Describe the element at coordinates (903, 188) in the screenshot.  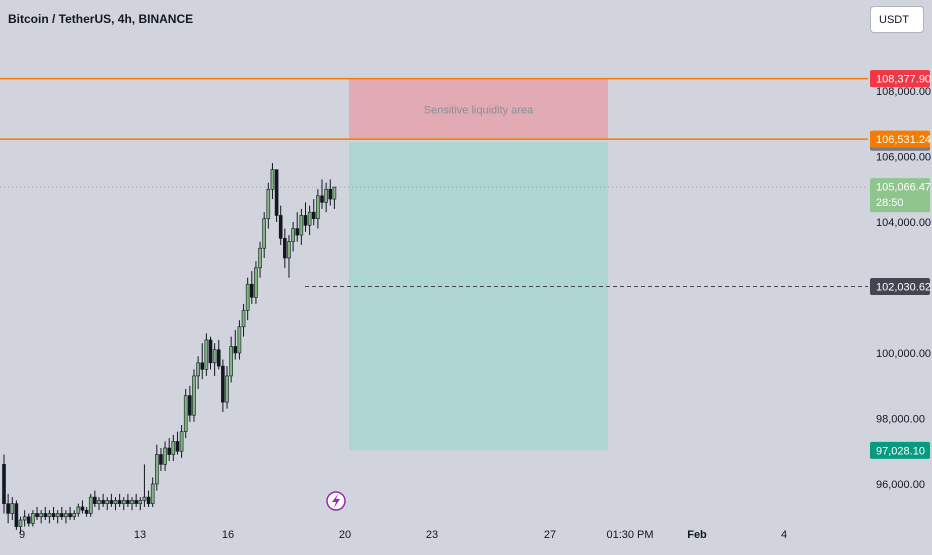
I see `price-tag-label: 105,066.47` at that location.